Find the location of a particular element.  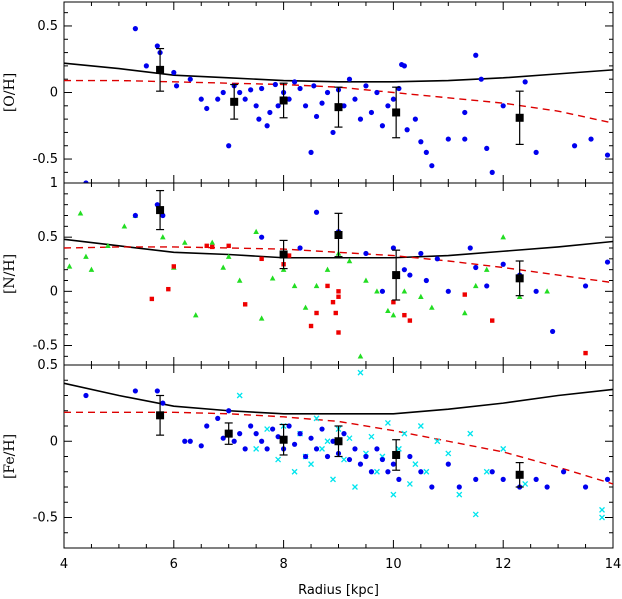

x-tick-label: 6 is located at coordinates (174, 564).